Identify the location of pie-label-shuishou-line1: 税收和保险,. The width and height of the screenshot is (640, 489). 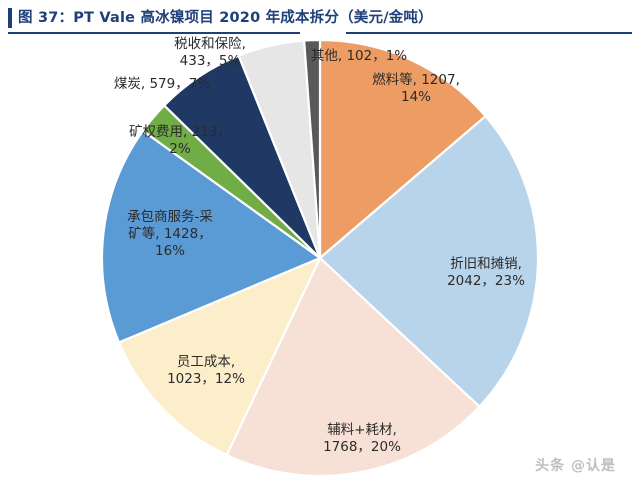
(210, 44).